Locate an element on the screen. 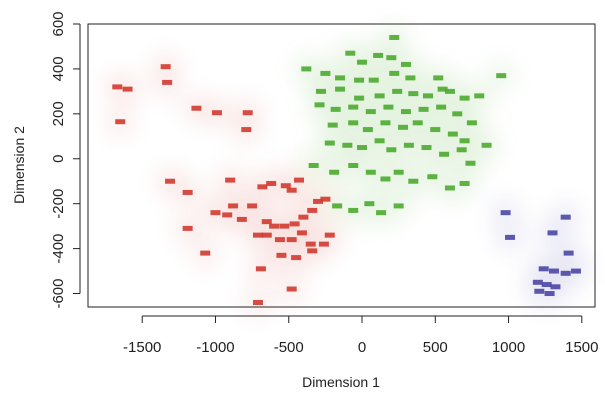 The width and height of the screenshot is (605, 396). y-axis-label: Dimension 2 is located at coordinates (19, 165).